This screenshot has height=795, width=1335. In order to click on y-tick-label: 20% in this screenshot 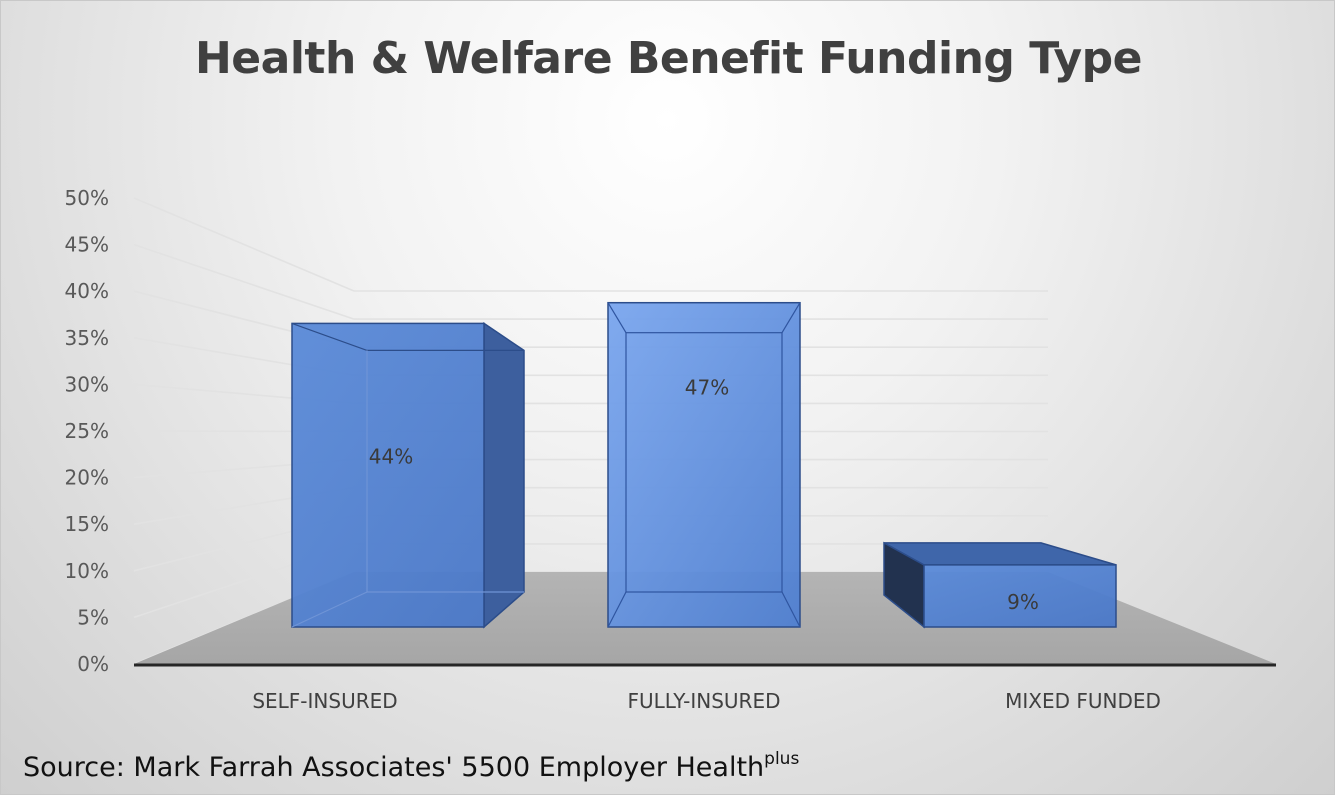, I will do `click(87, 478)`.